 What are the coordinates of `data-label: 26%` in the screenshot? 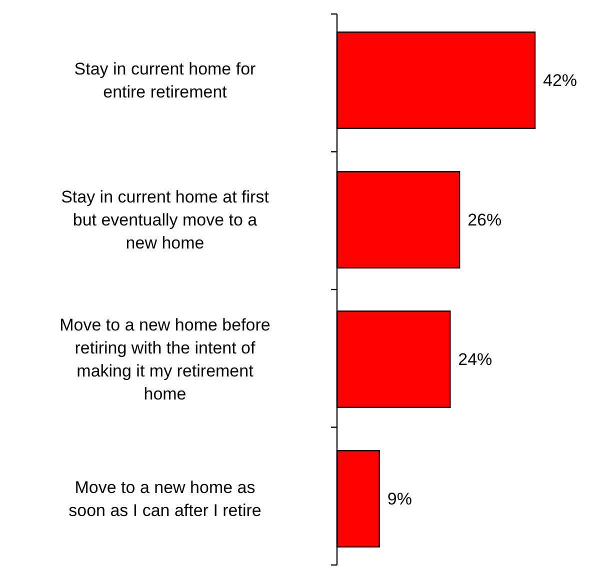 It's located at (485, 220).